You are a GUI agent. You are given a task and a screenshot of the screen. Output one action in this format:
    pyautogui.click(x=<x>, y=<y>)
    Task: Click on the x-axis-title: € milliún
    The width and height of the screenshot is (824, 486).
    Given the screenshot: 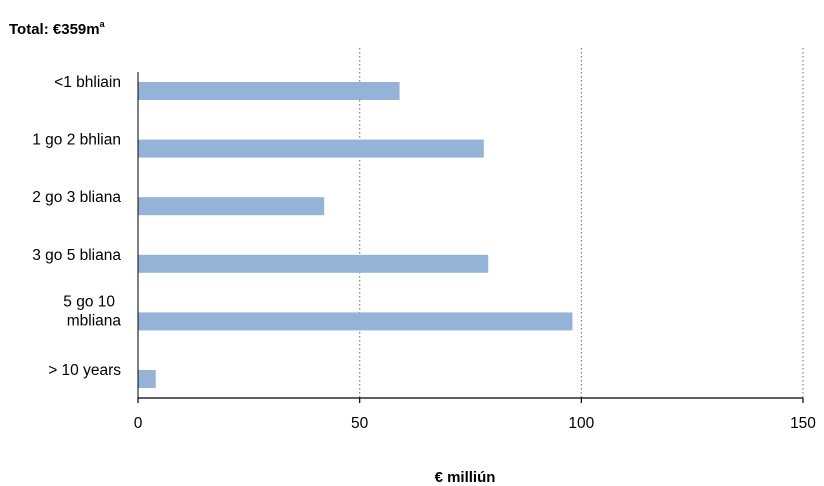 What is the action you would take?
    pyautogui.click(x=465, y=477)
    